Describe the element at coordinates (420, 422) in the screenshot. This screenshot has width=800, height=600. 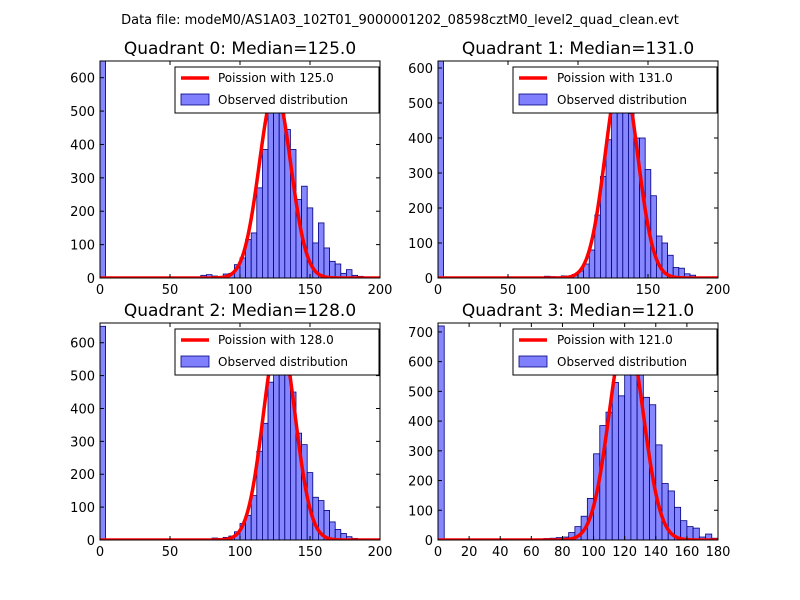
I see `quadrant-3-ytick-label-4: 400` at that location.